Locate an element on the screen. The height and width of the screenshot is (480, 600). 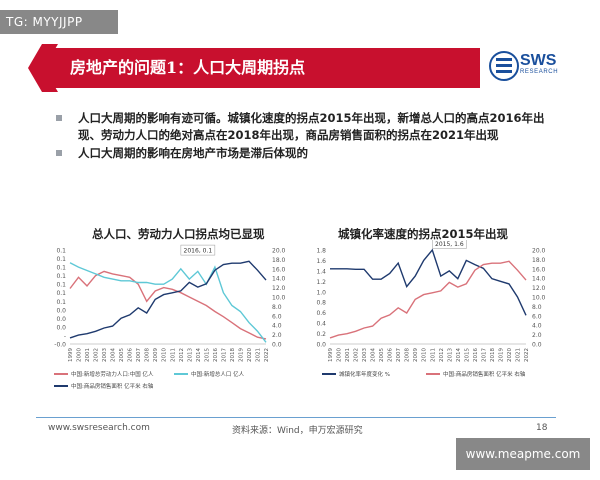
left-axis-tick-label: 0.4 is located at coordinates (321, 324).